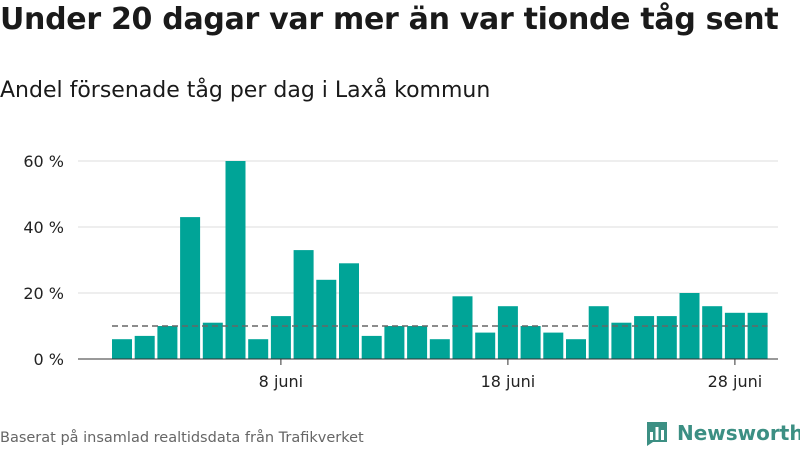 Image resolution: width=800 pixels, height=450 pixels. Describe the element at coordinates (657, 434) in the screenshot. I see `bar-chart-logo-icon` at that location.